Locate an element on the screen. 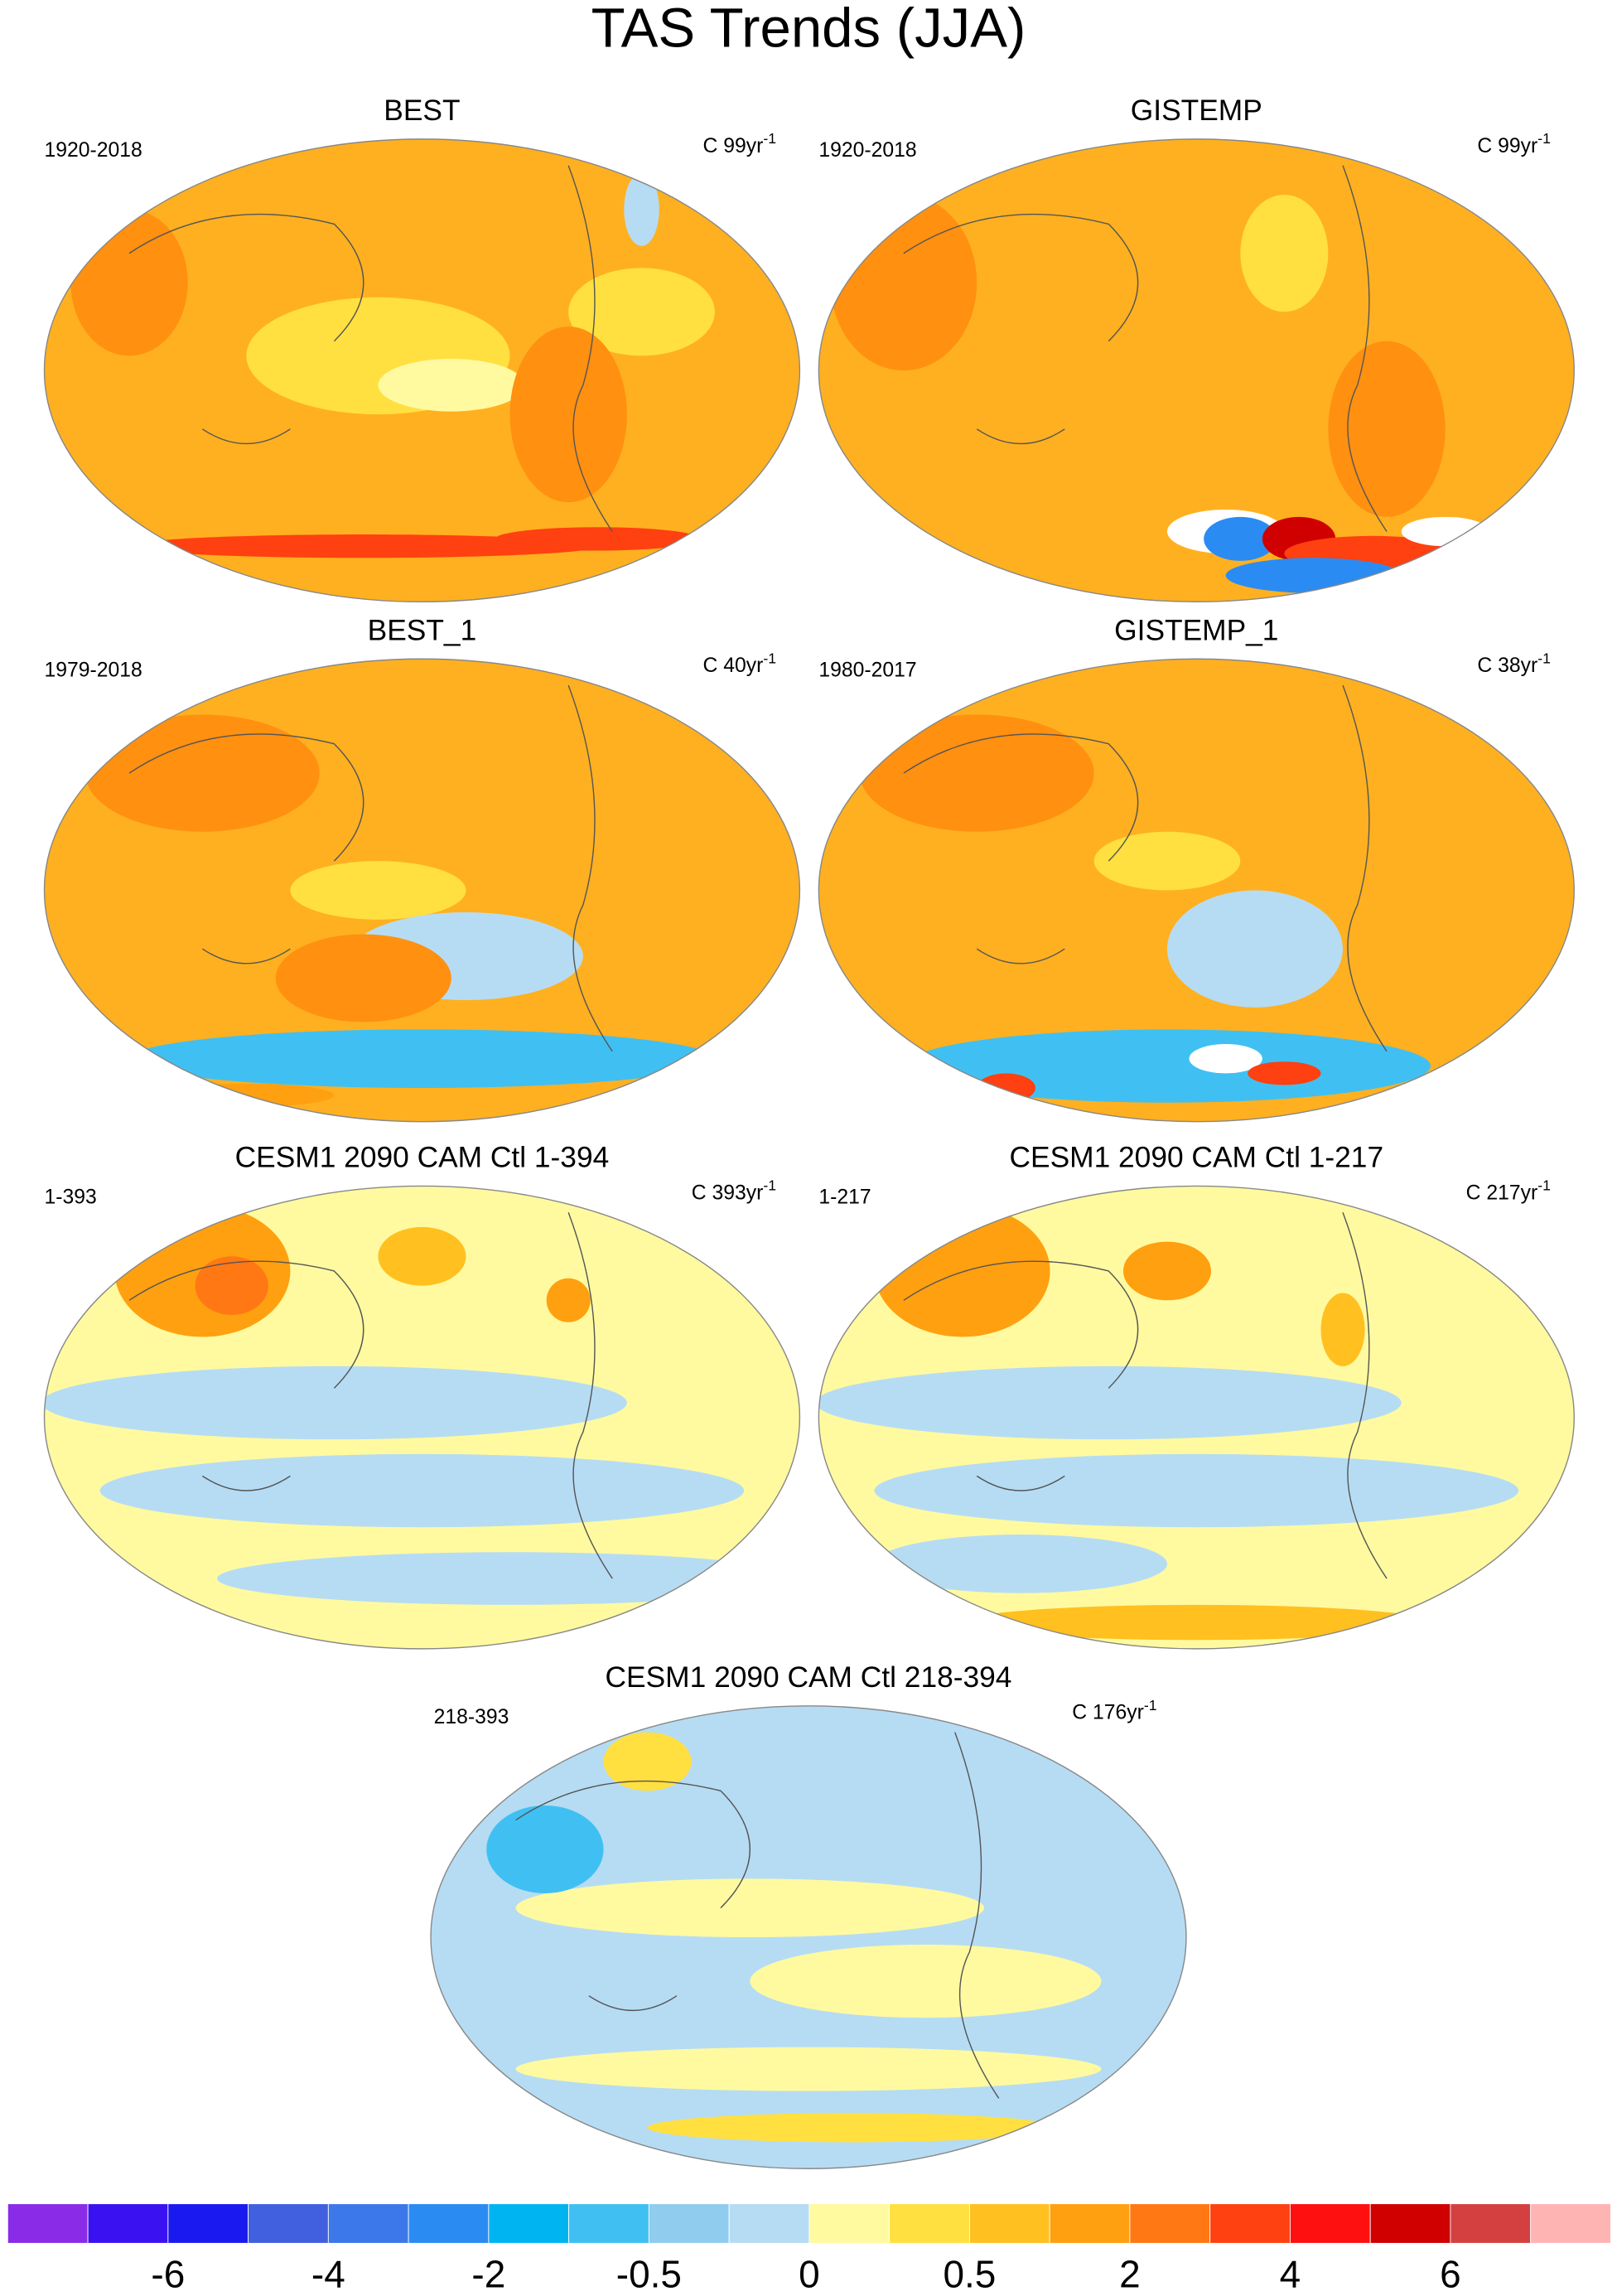 This screenshot has width=1617, height=2296. units-text: C 393yr is located at coordinates (728, 1193).